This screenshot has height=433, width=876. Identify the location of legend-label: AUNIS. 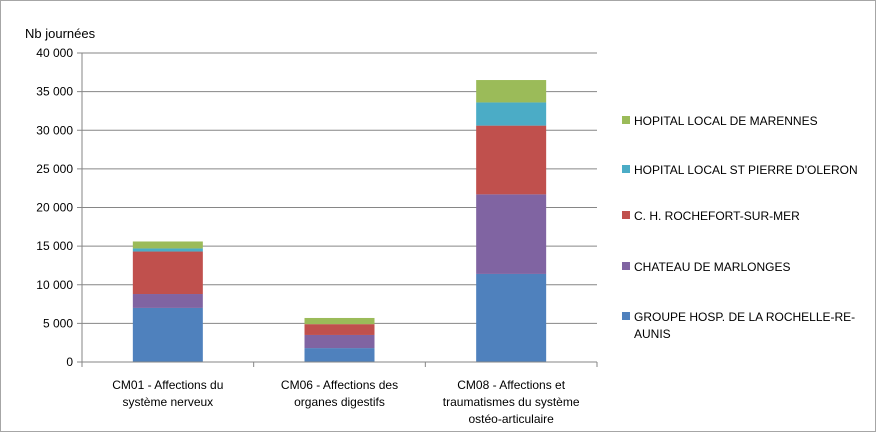
(652, 334).